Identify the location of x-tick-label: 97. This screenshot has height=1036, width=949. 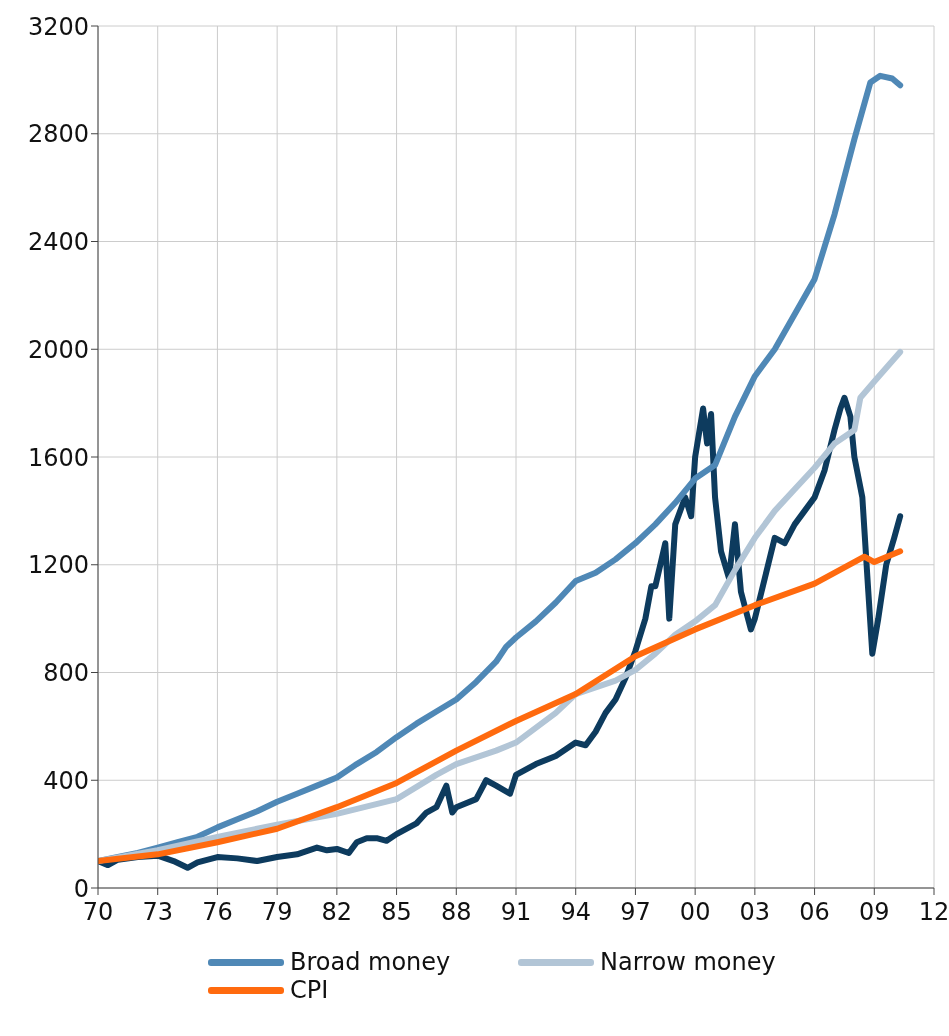
(635, 912).